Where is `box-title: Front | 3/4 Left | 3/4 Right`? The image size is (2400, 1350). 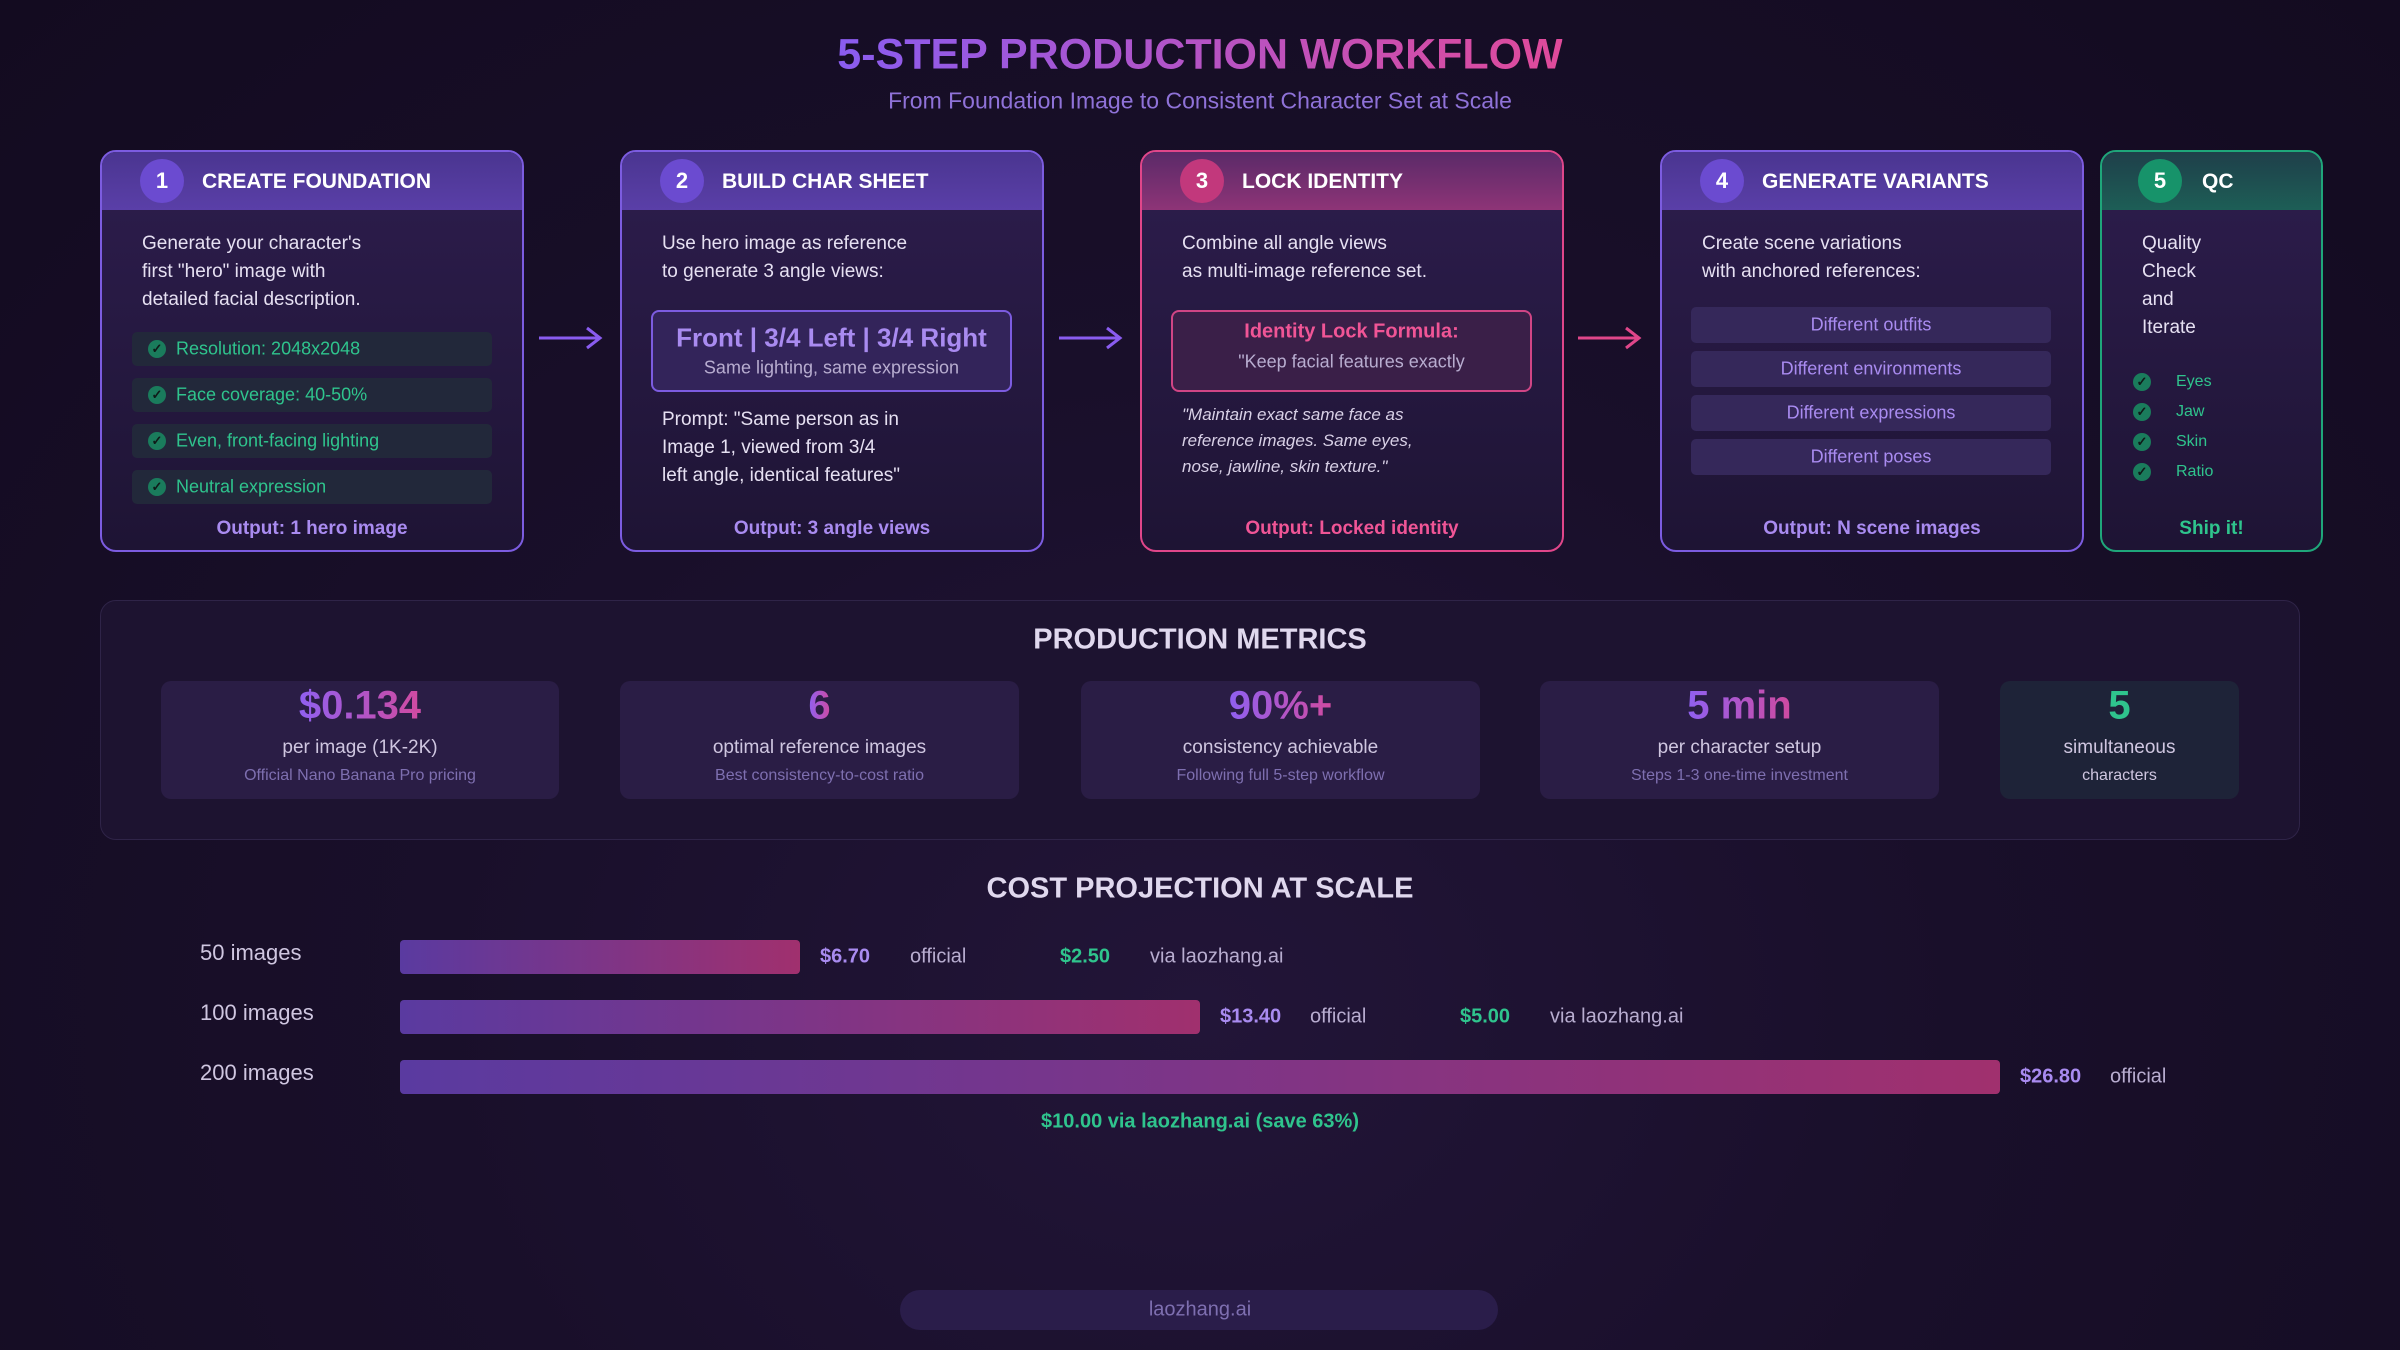
box-title: Front | 3/4 Left | 3/4 Right is located at coordinates (831, 337).